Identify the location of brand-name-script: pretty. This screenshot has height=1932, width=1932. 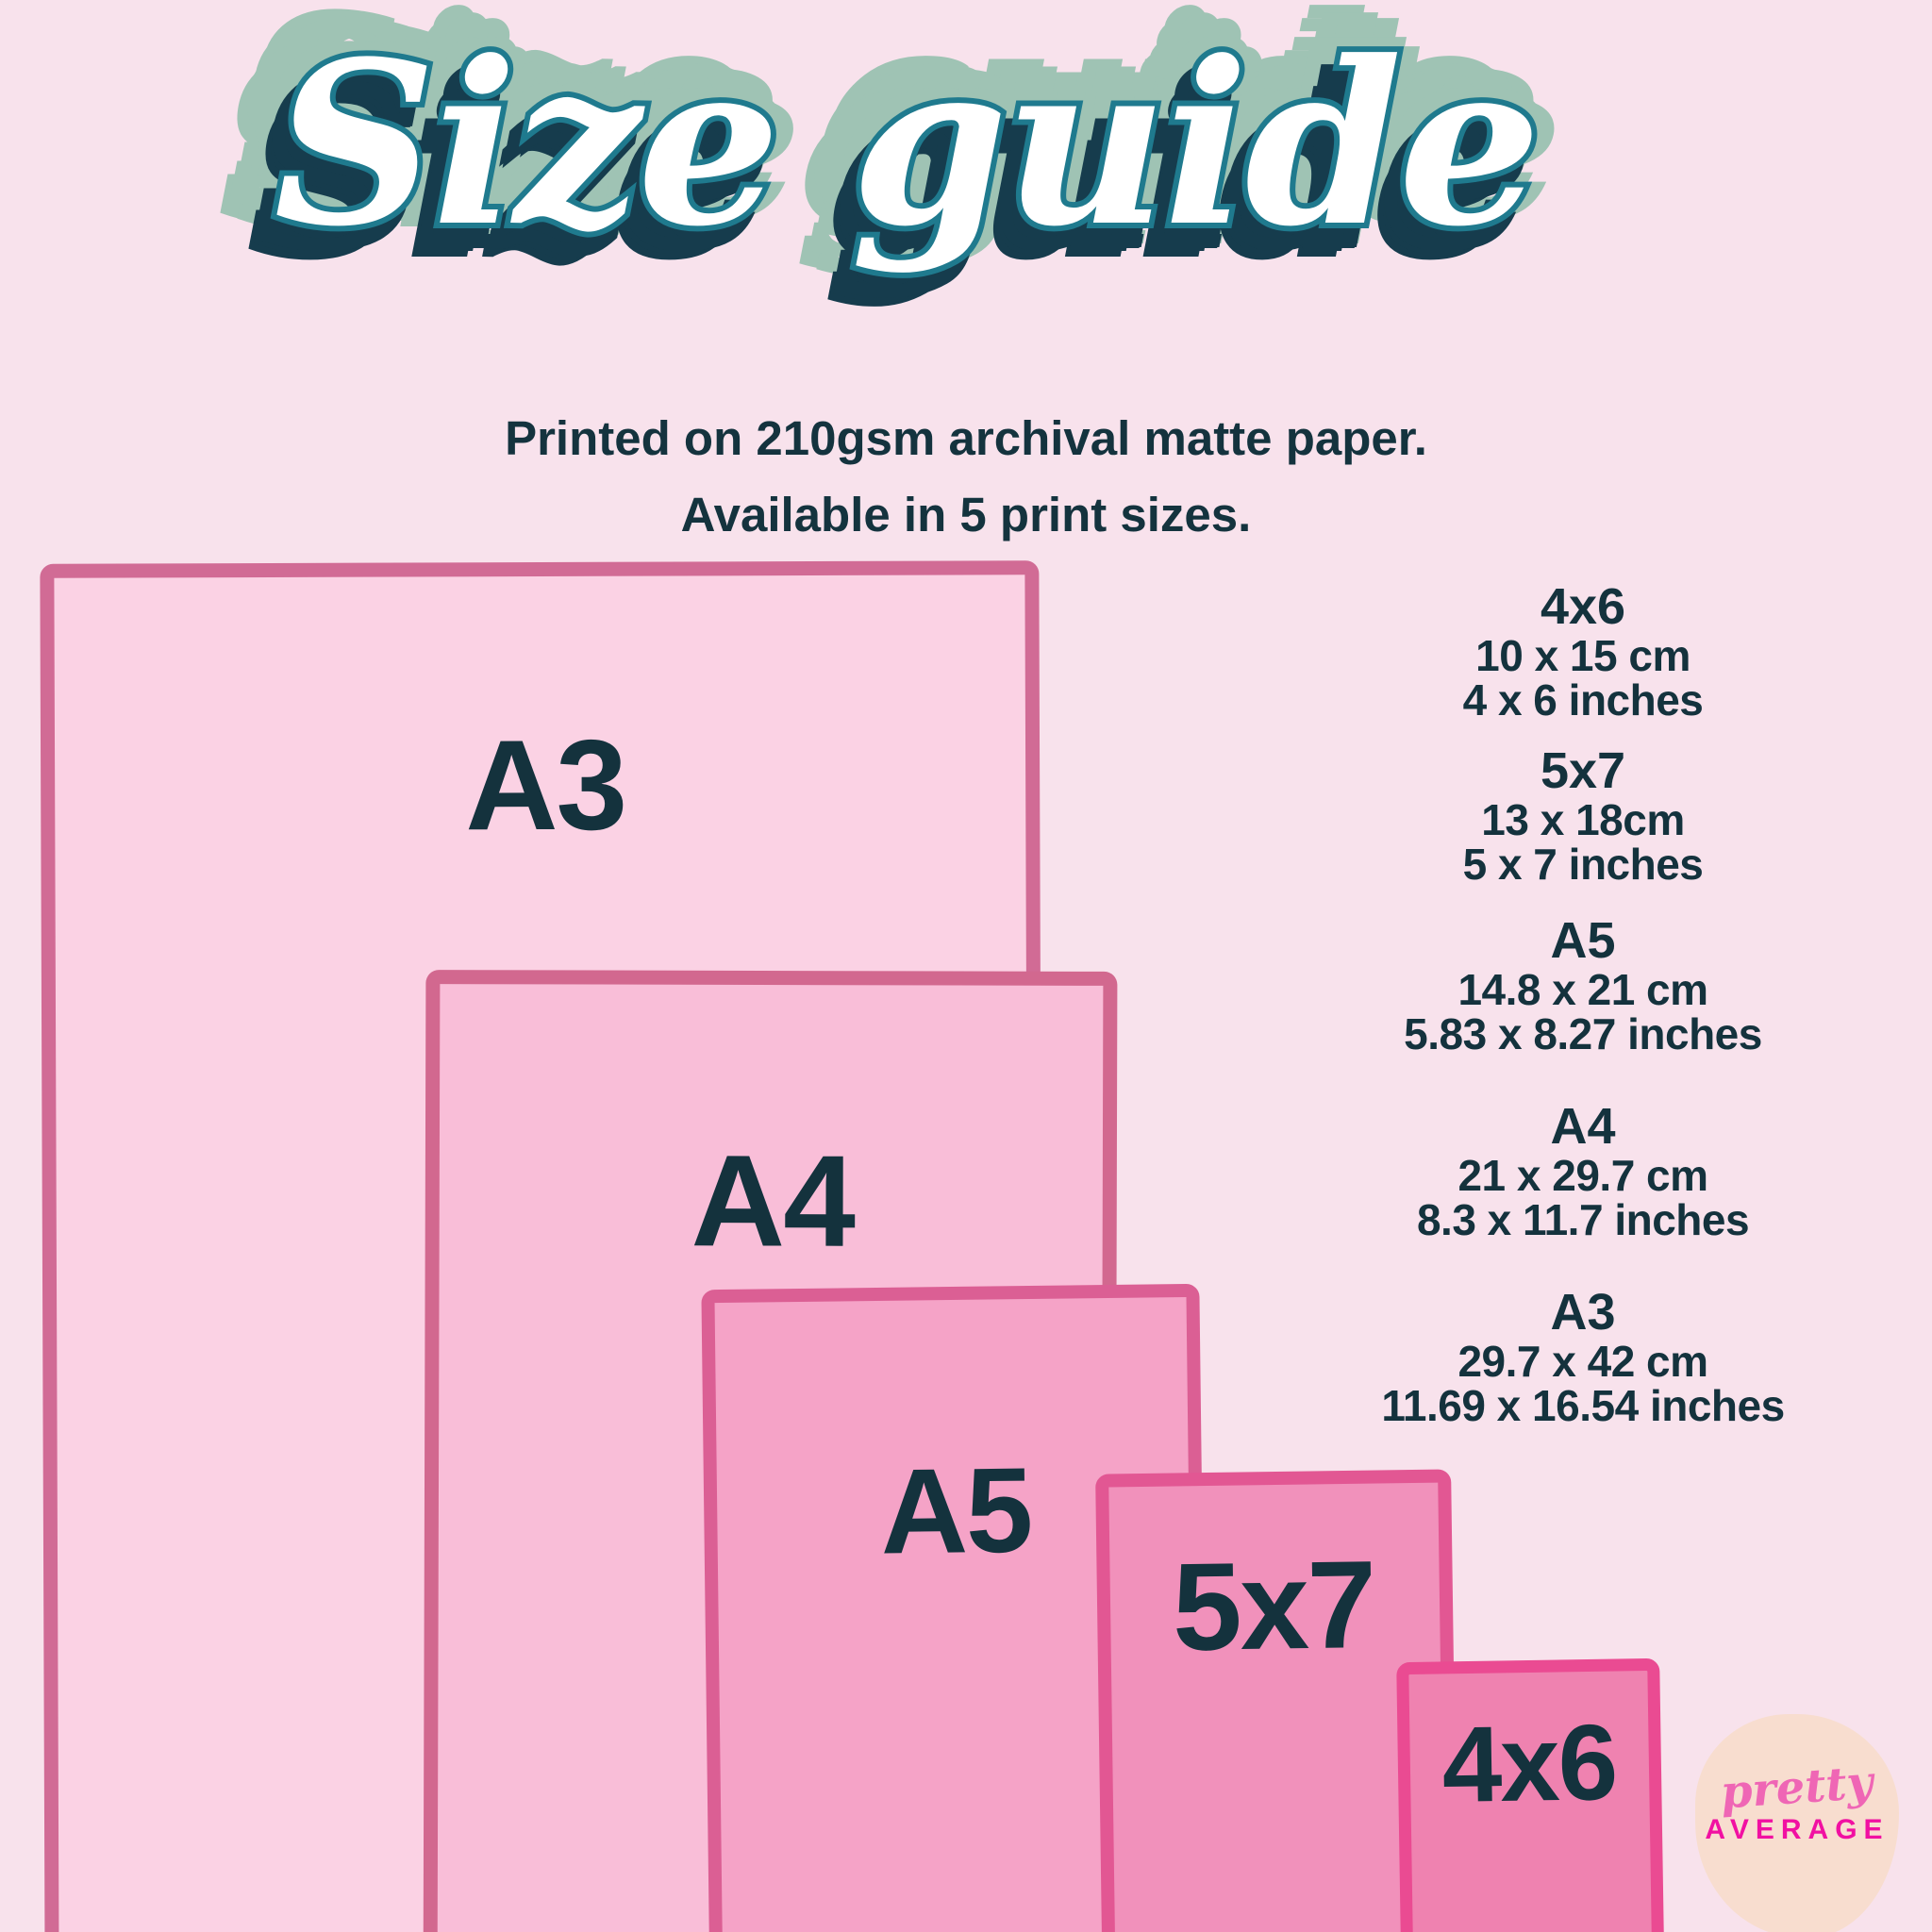
(1797, 1787).